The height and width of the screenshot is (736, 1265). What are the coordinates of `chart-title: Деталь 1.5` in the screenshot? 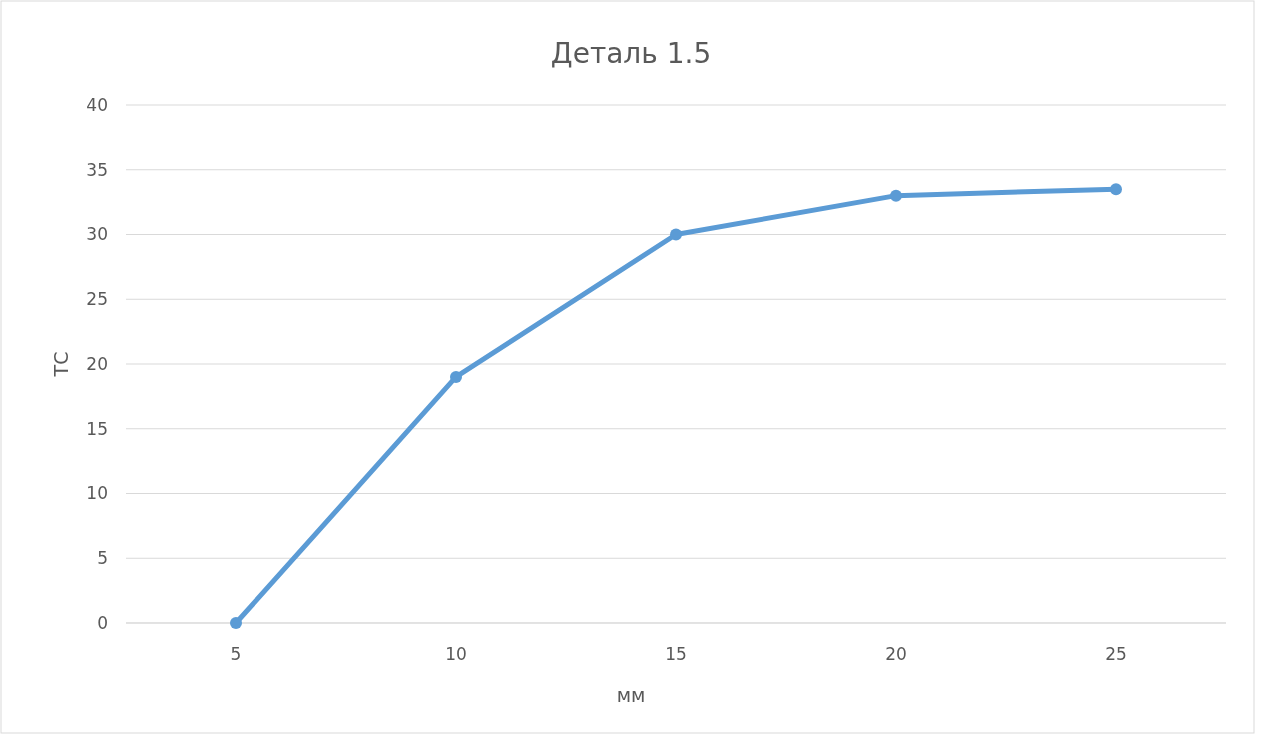 It's located at (631, 53).